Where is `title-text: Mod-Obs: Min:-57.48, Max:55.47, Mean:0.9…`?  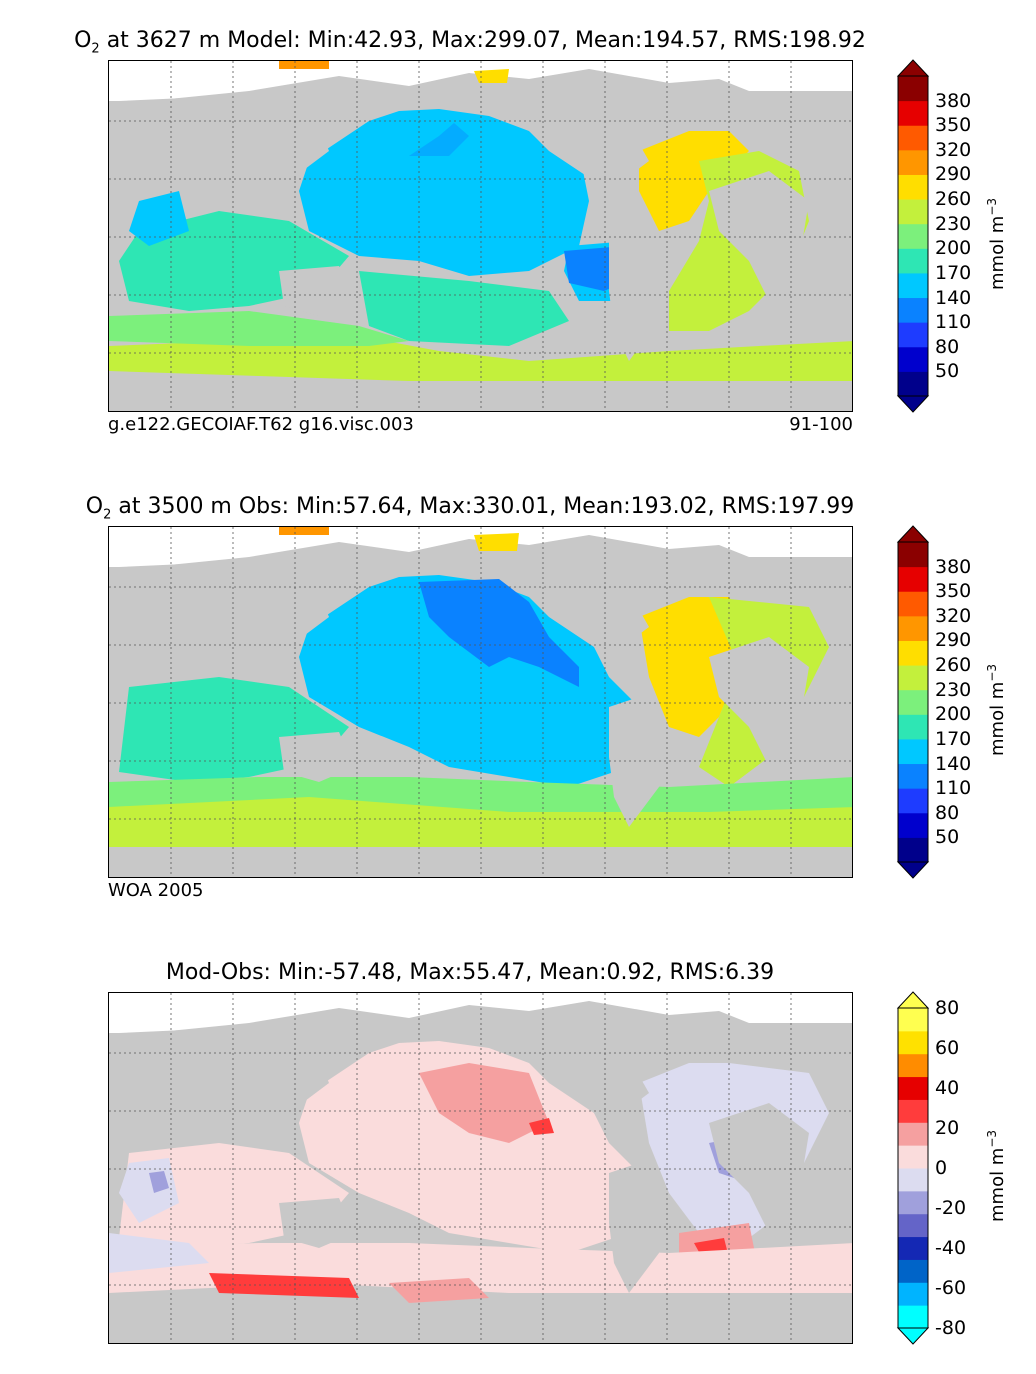
title-text: Mod-Obs: Min:-57.48, Max:55.47, Mean:0.9… is located at coordinates (470, 972).